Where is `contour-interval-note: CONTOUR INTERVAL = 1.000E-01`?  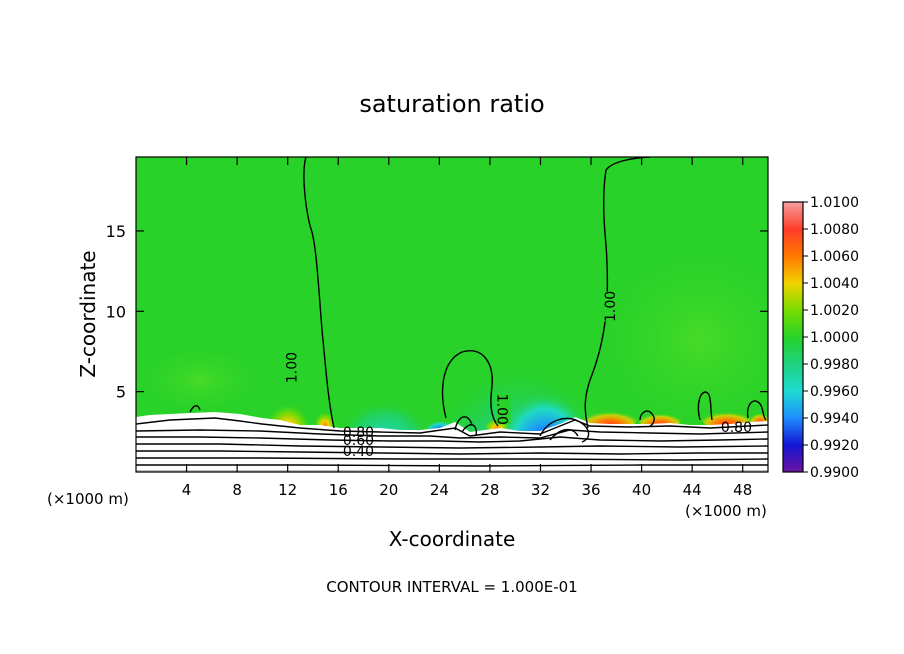 contour-interval-note: CONTOUR INTERVAL = 1.000E-01 is located at coordinates (451, 587).